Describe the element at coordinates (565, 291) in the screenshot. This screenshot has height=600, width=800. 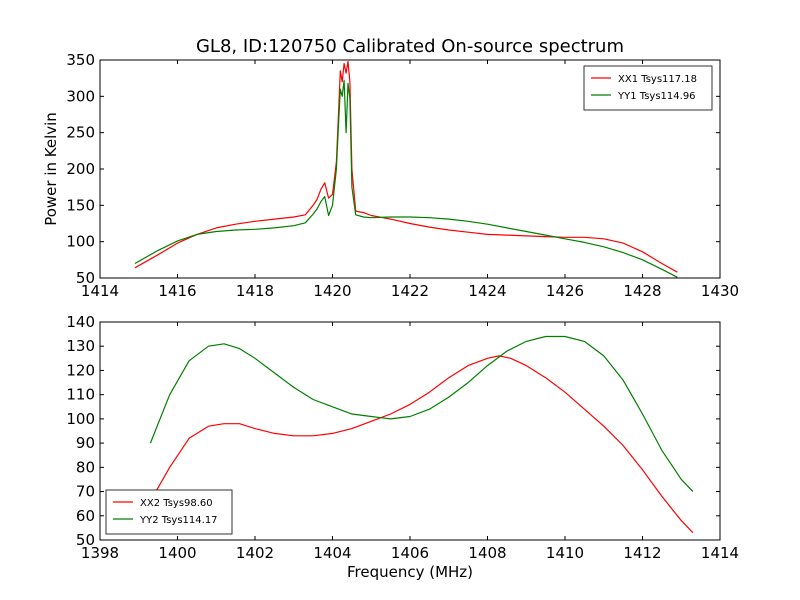
I see `x-tick-label: 1426` at that location.